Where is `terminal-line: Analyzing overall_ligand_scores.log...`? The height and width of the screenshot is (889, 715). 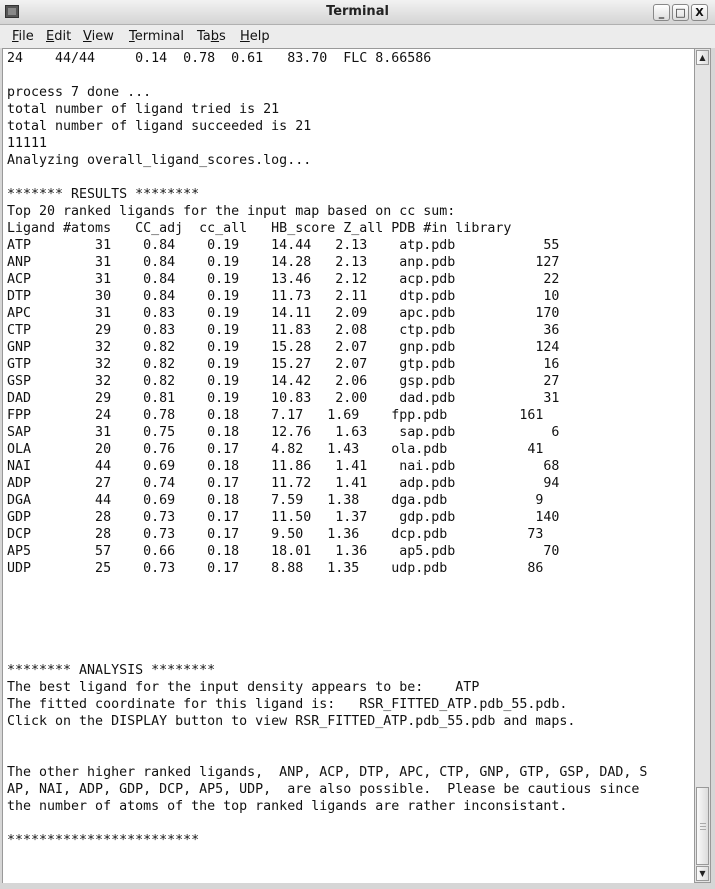 terminal-line: Analyzing overall_ligand_scores.log... is located at coordinates (159, 160).